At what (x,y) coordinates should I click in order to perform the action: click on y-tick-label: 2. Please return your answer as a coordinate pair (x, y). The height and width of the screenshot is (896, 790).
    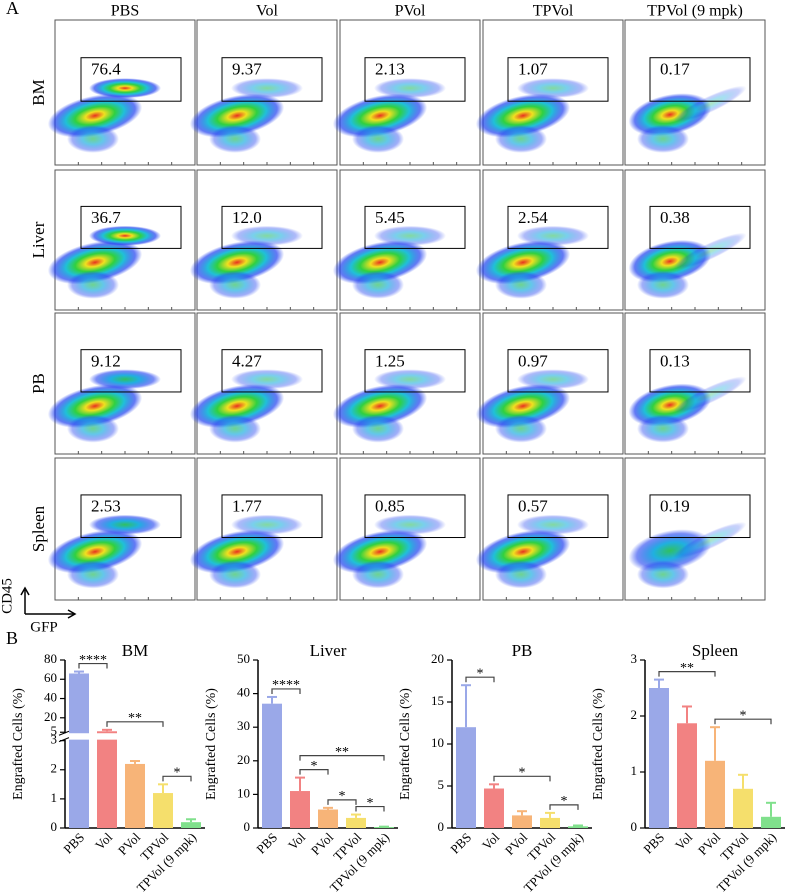
    Looking at the image, I should click on (54, 768).